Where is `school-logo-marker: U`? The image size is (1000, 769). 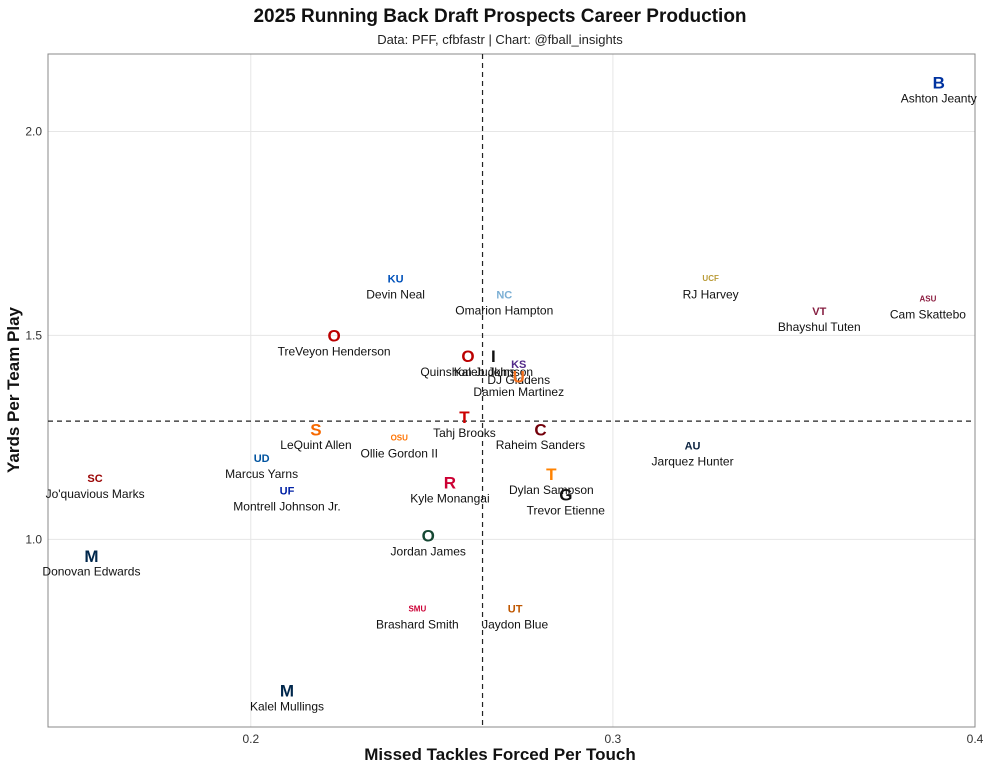 school-logo-marker: U is located at coordinates (519, 376).